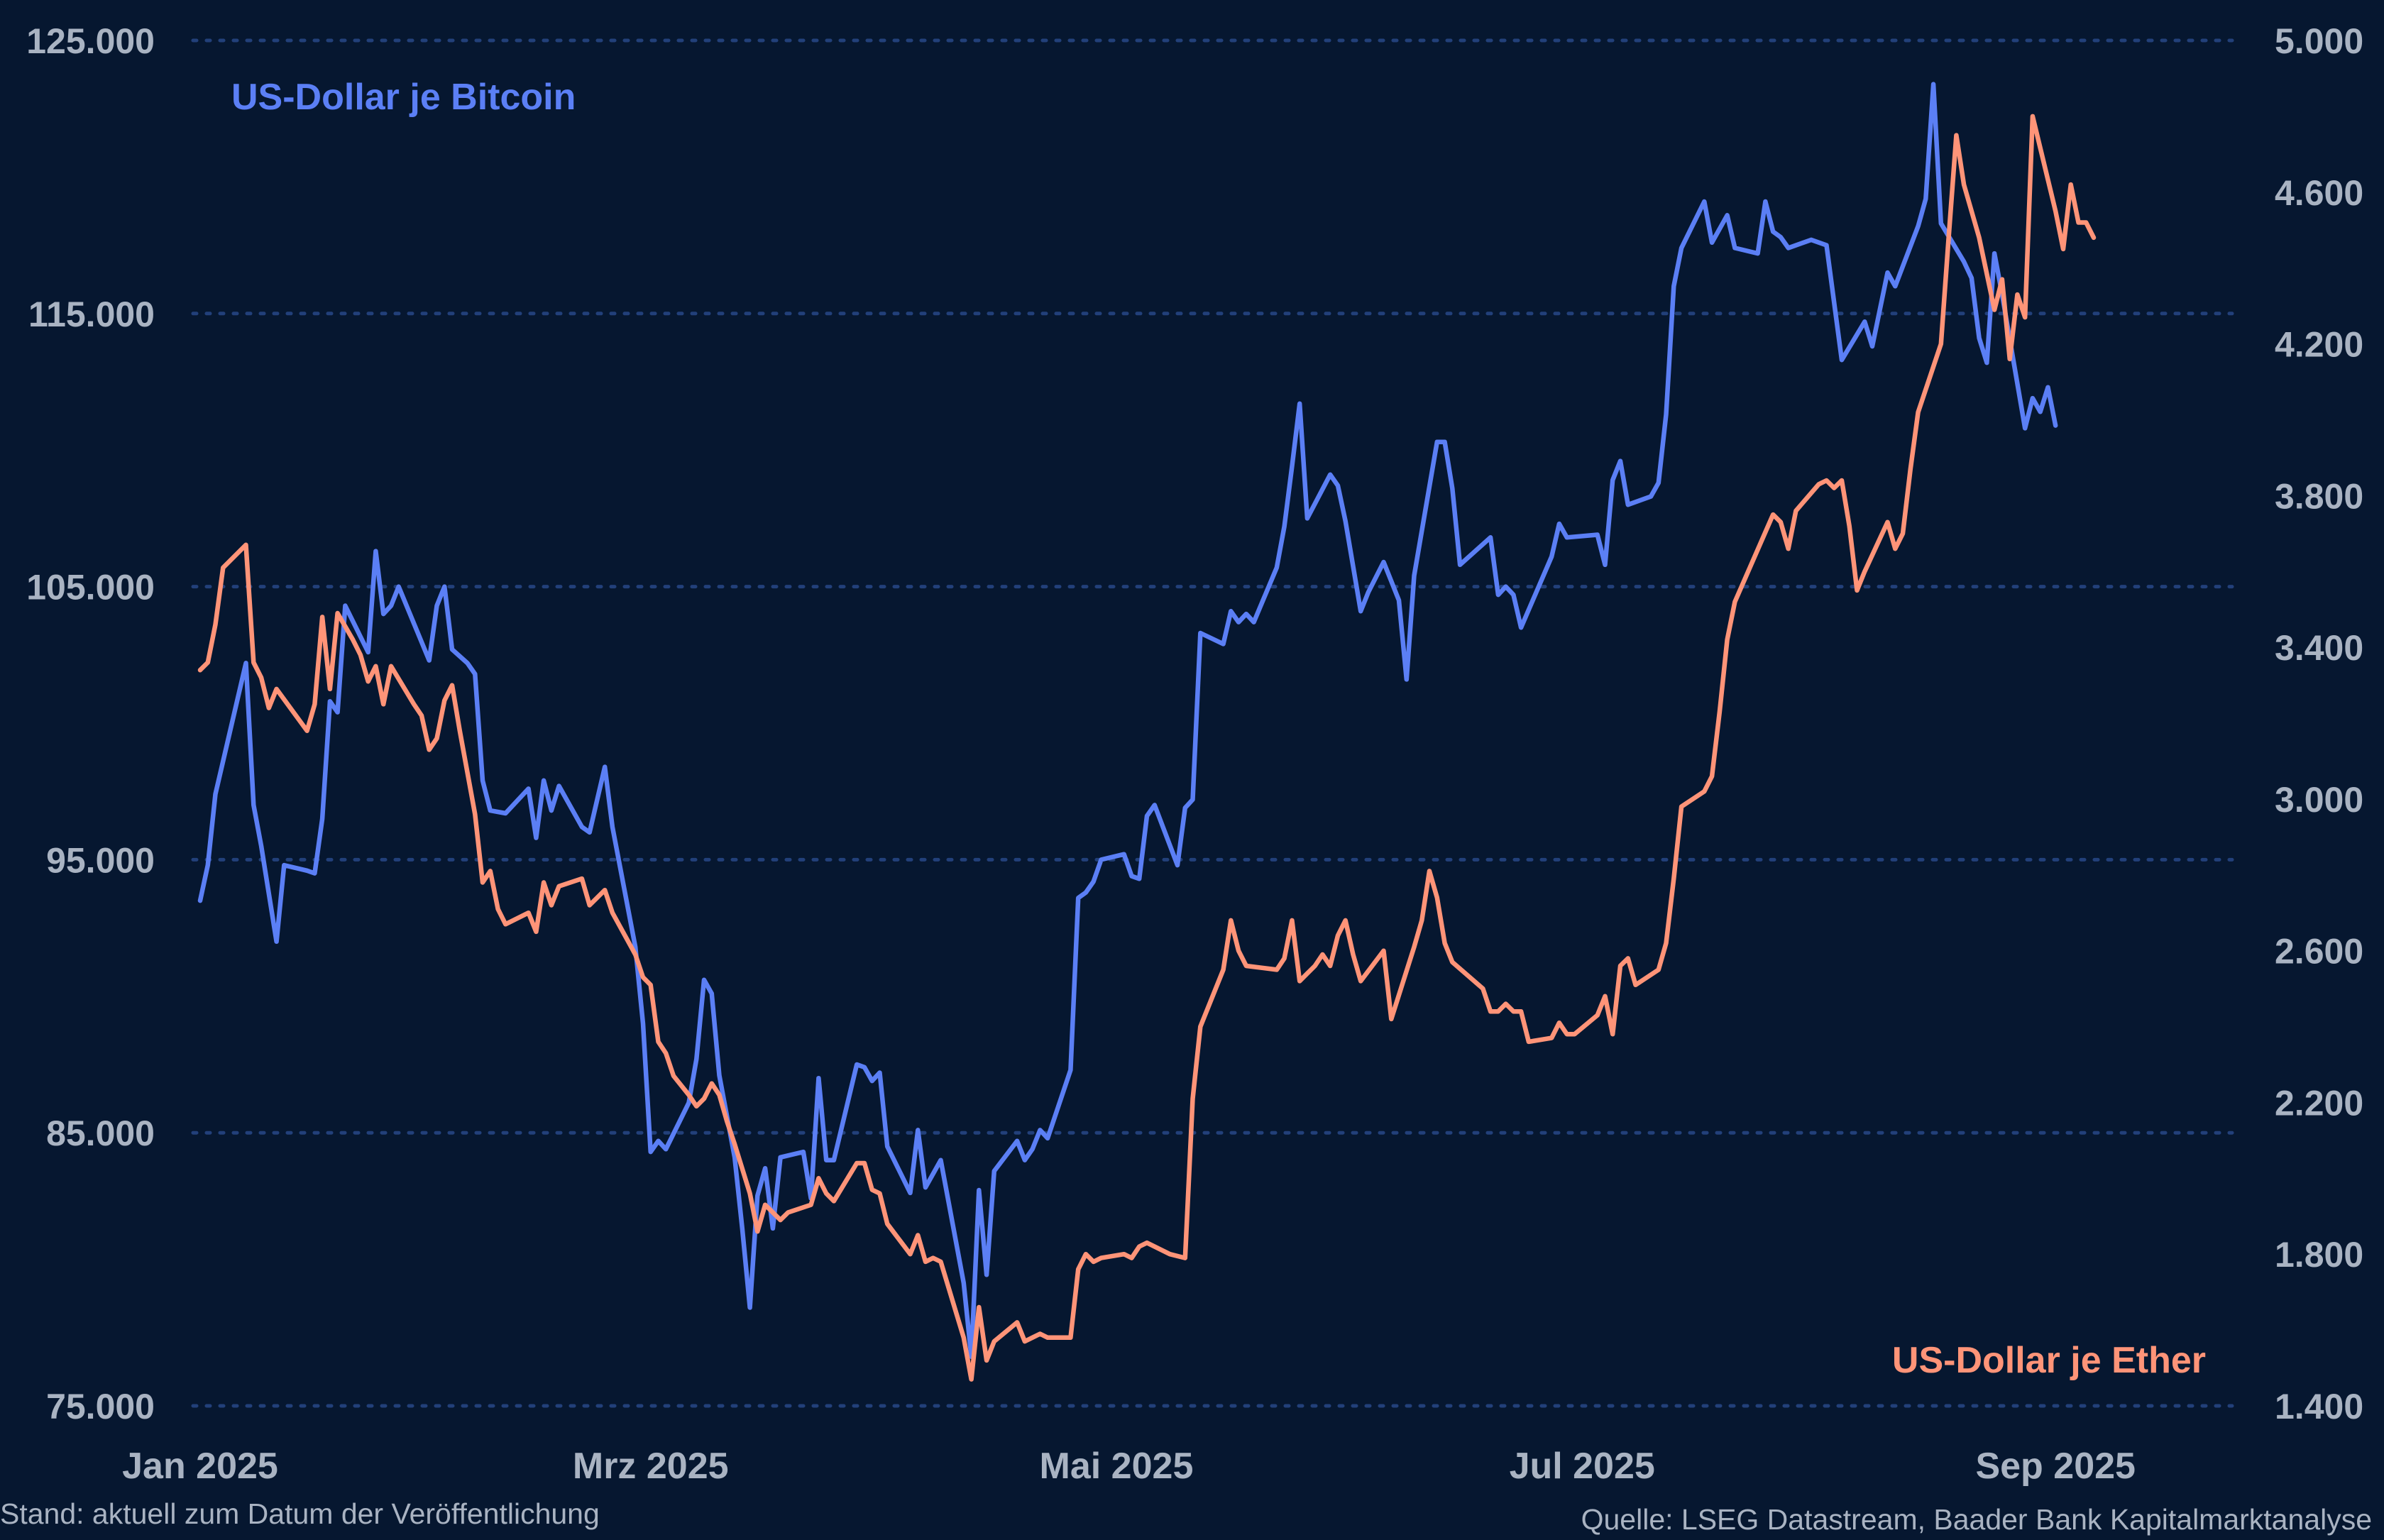  I want to click on right-axis-tick-label: 2.200, so click(2319, 1103).